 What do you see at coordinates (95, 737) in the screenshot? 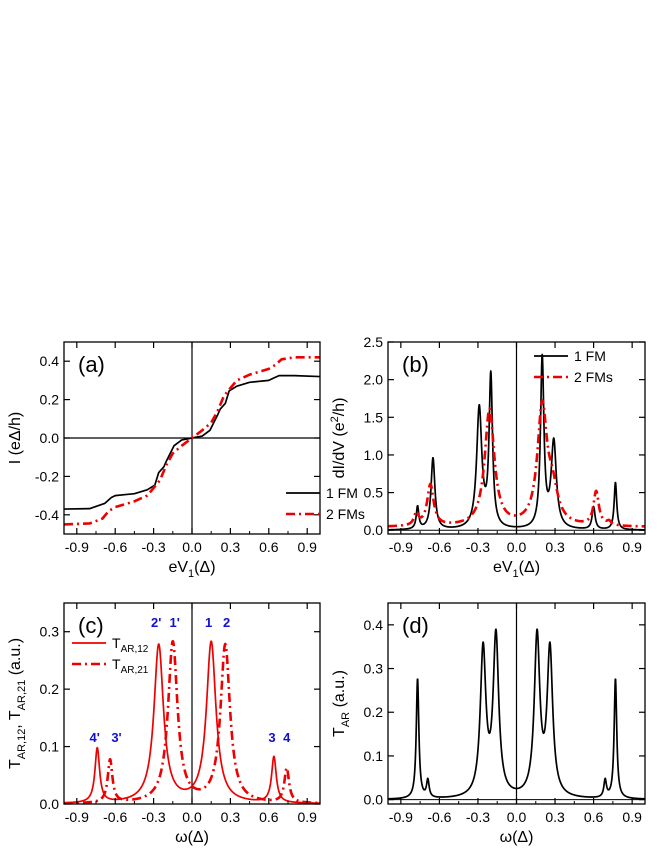
I see `peak-label: 4'` at bounding box center [95, 737].